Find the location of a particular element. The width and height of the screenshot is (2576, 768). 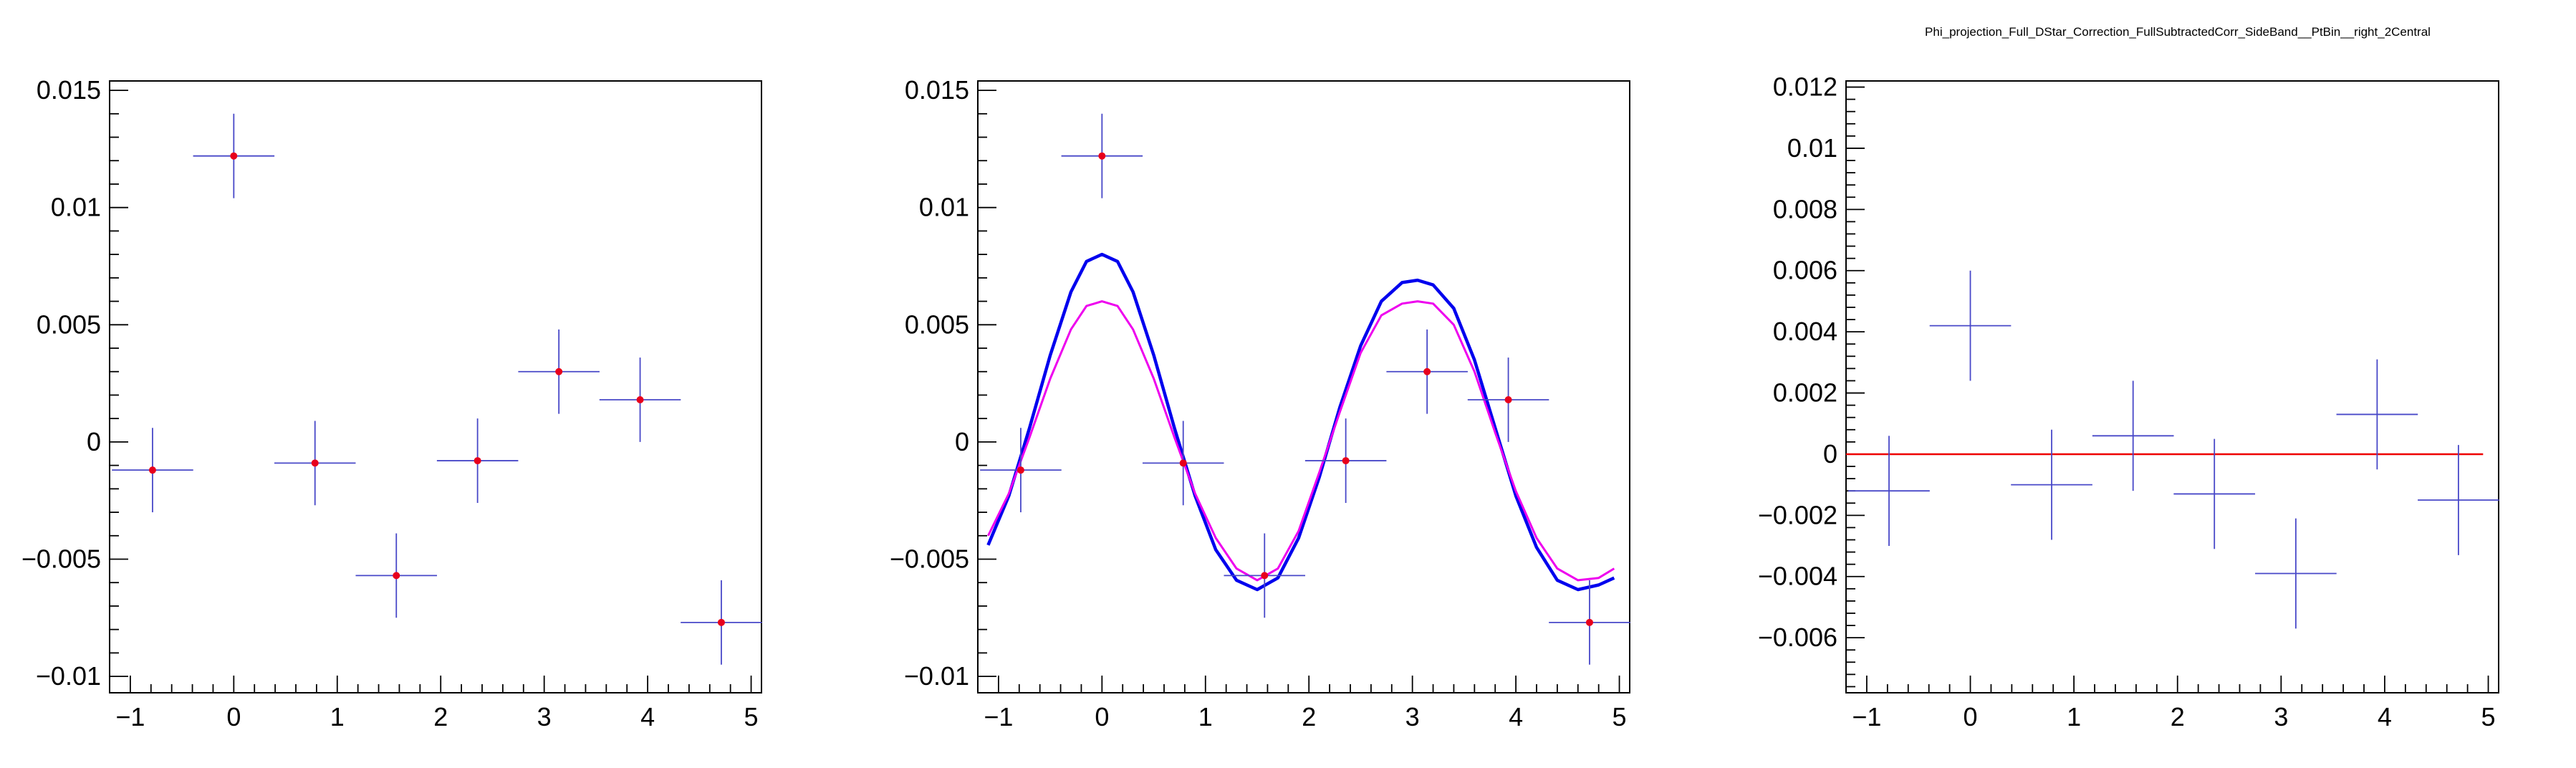

y-tick-label: 0.008 is located at coordinates (1805, 209).